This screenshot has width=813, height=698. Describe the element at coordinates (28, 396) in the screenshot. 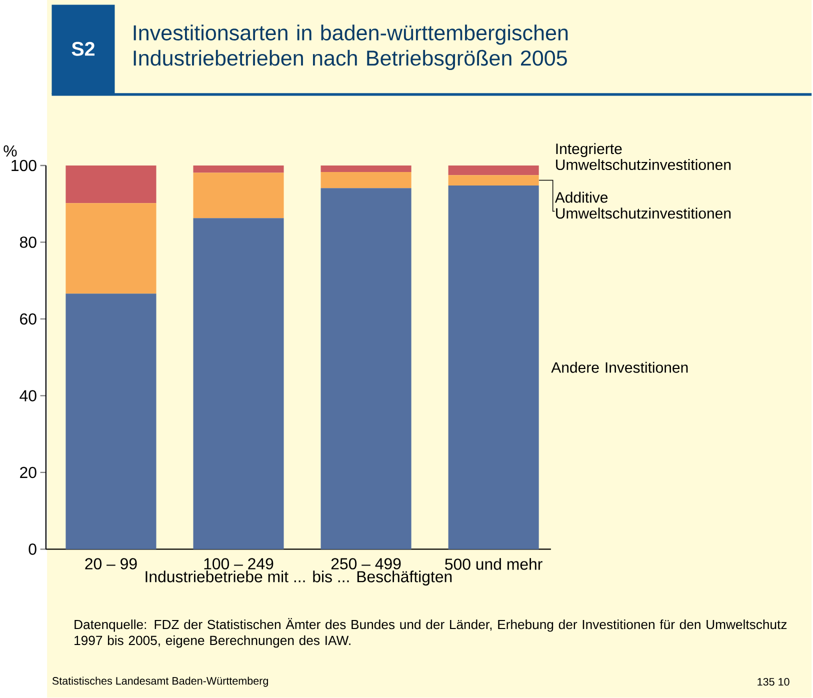

I see `y-tick-label: 40` at that location.